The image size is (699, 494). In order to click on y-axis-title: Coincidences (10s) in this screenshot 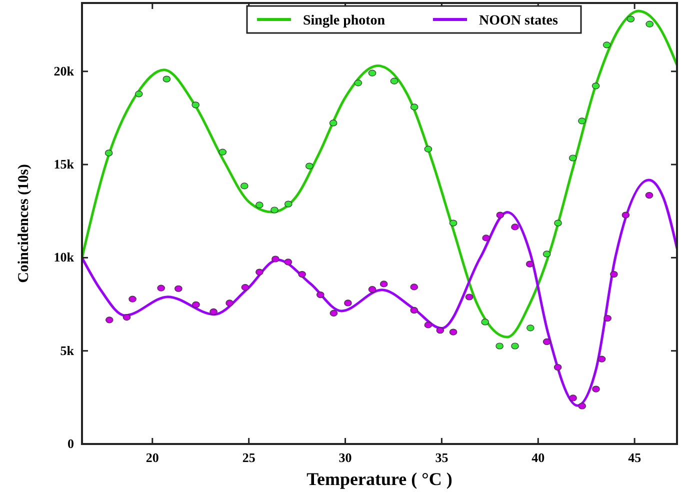, I will do `click(24, 223)`.